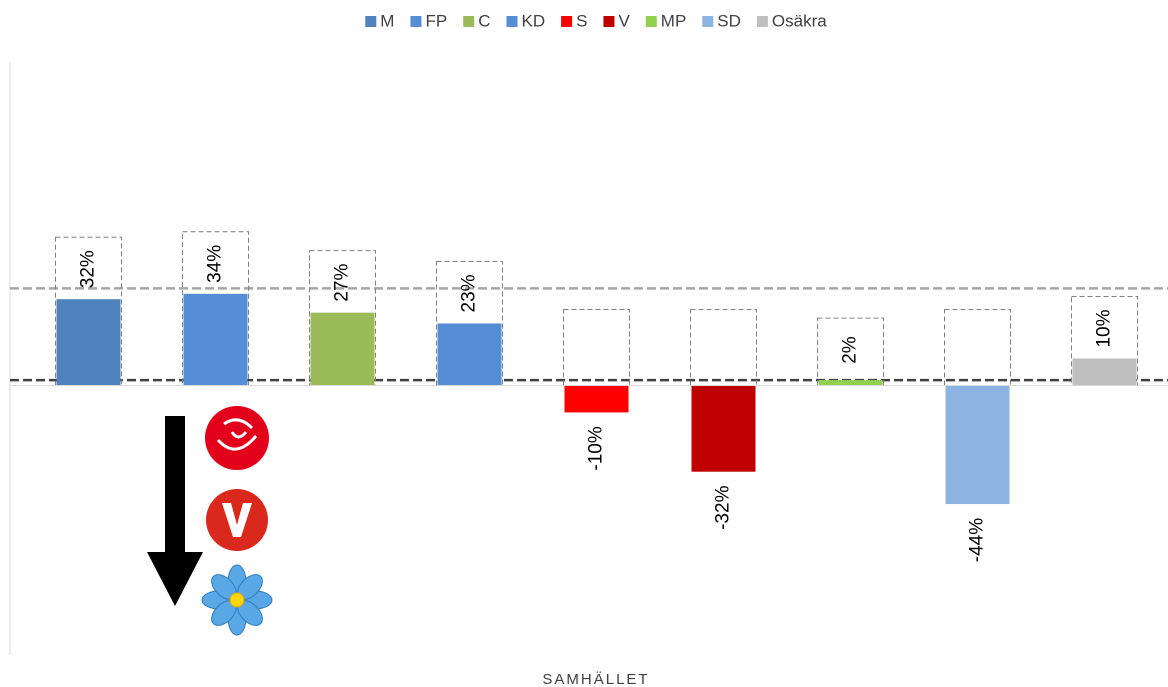 The height and width of the screenshot is (687, 1168). Describe the element at coordinates (1104, 328) in the screenshot. I see `data-label: 10%` at that location.